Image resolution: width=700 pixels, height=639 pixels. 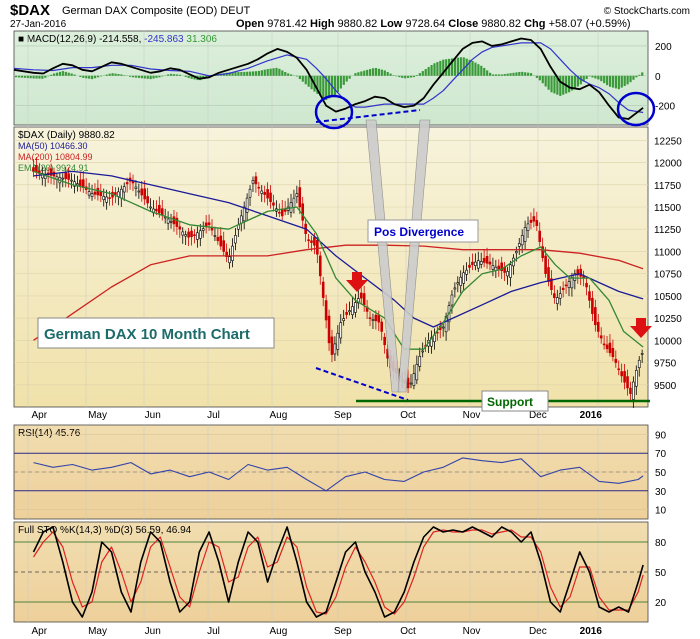 What do you see at coordinates (591, 415) in the screenshot?
I see `price-x-tick-label: 2016` at bounding box center [591, 415].